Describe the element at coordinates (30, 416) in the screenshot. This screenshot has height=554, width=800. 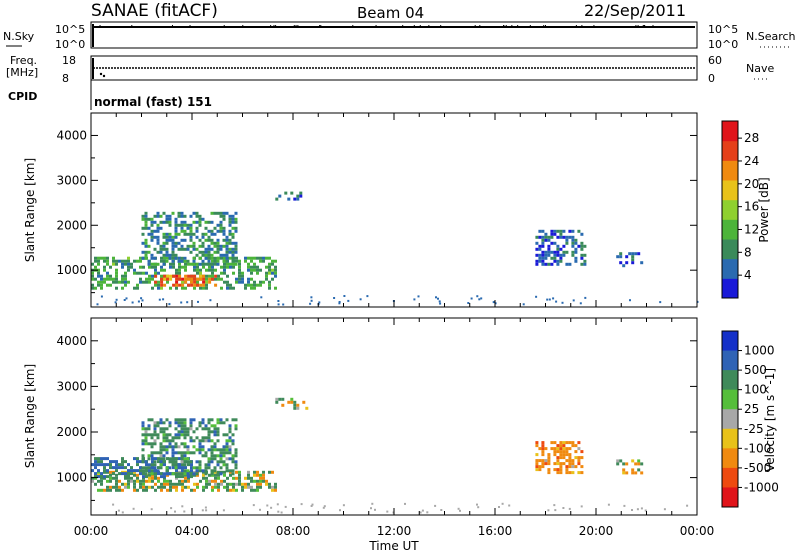
I see `velocity-y-label: Slant Range [km]` at that location.